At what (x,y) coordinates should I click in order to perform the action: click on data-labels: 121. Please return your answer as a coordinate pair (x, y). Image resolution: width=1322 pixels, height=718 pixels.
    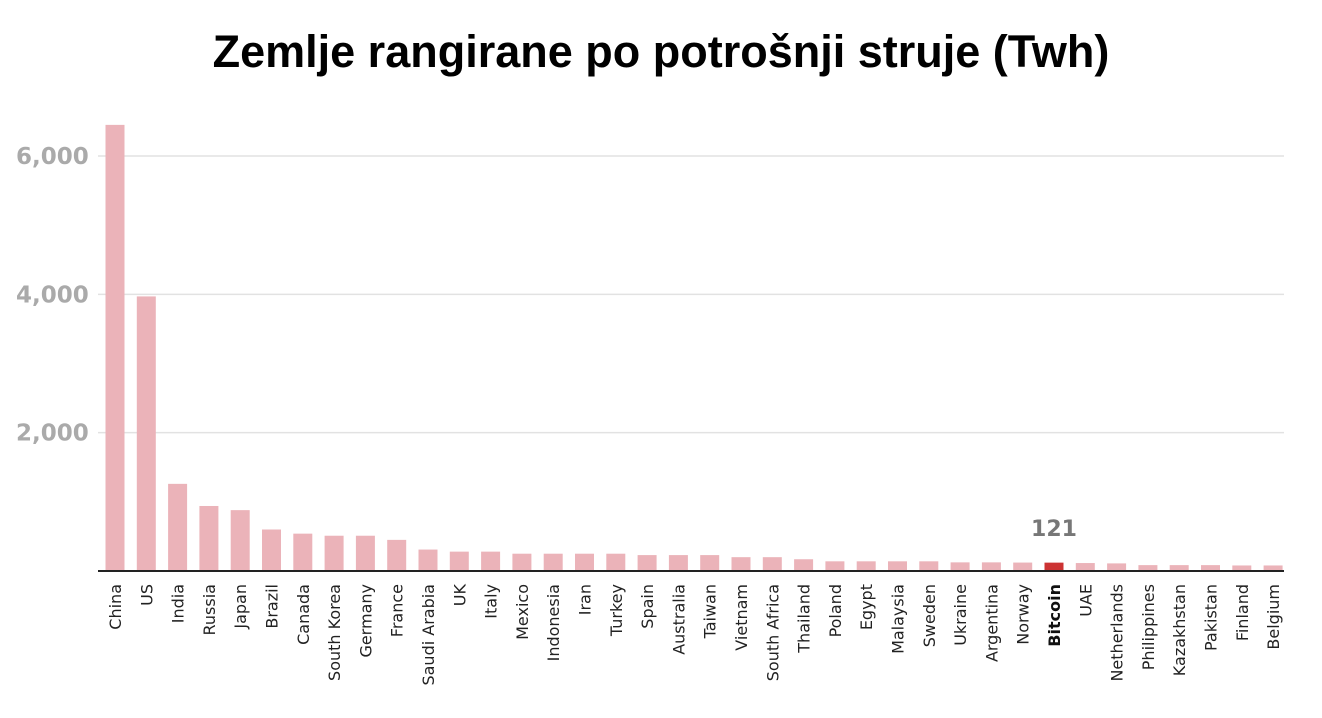
    Looking at the image, I should click on (1054, 529).